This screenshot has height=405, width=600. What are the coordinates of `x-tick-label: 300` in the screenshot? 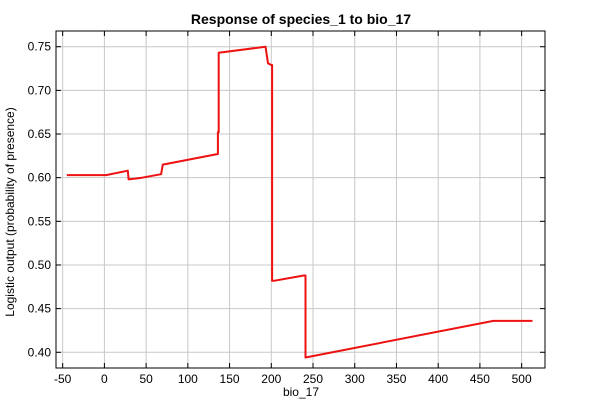 It's located at (355, 379).